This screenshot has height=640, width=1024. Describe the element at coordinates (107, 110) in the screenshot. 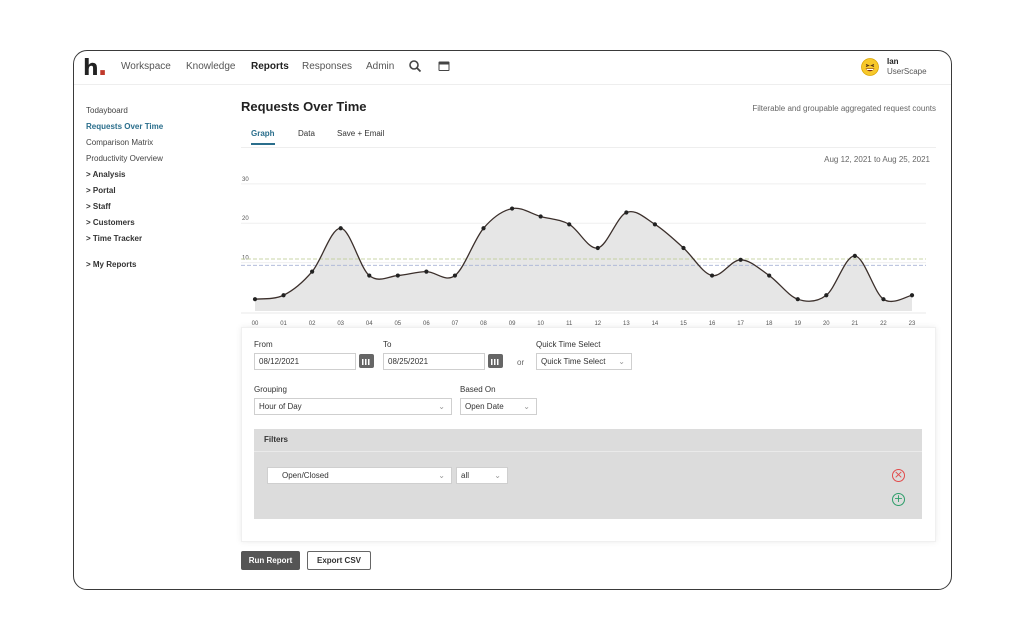

I see `sidebar-item-todayboard: Todayboard` at that location.